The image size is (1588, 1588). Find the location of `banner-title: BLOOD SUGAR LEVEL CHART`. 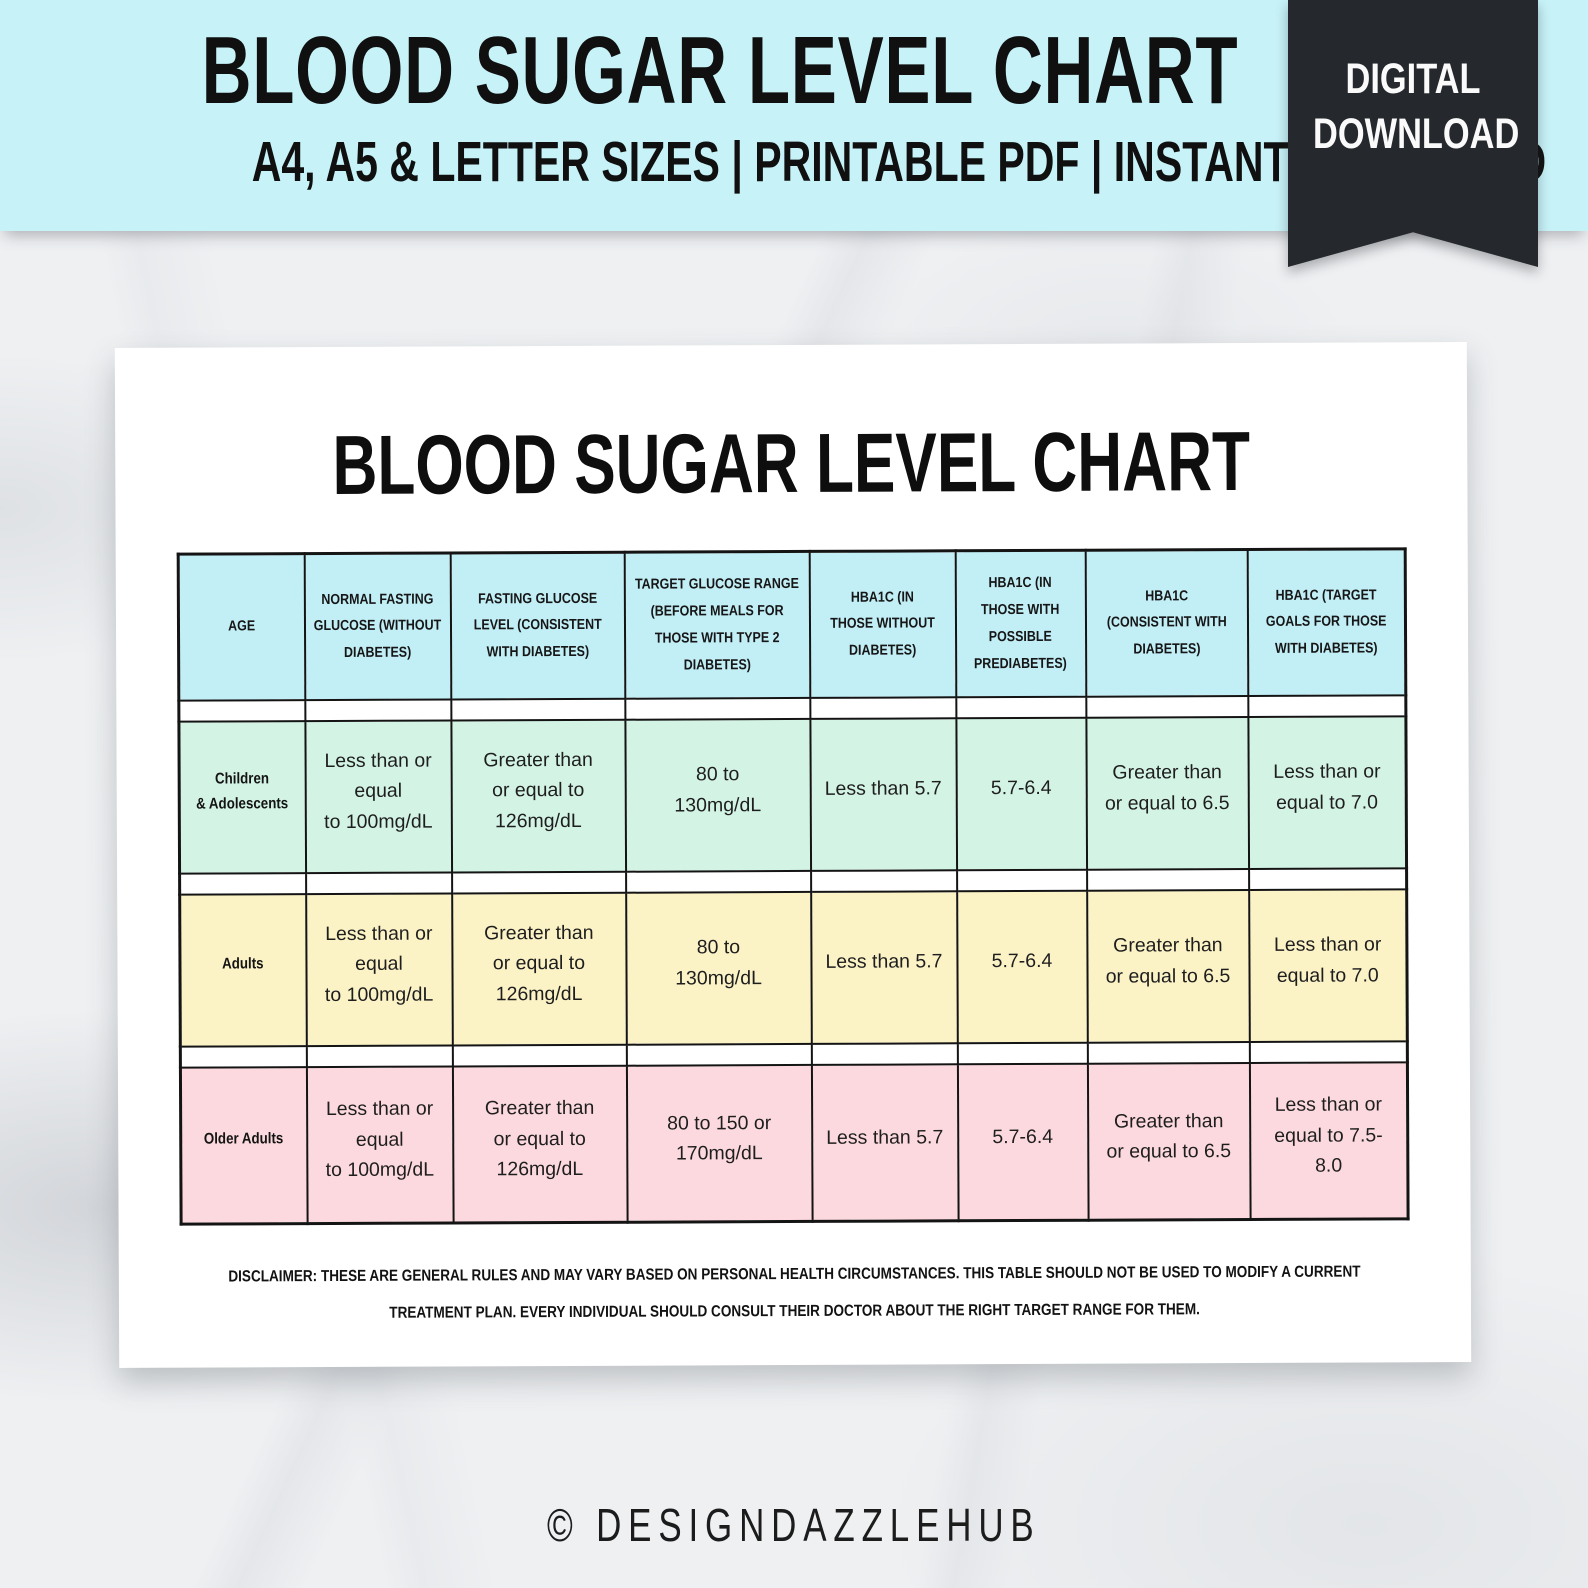

banner-title: BLOOD SUGAR LEVEL CHART is located at coordinates (720, 70).